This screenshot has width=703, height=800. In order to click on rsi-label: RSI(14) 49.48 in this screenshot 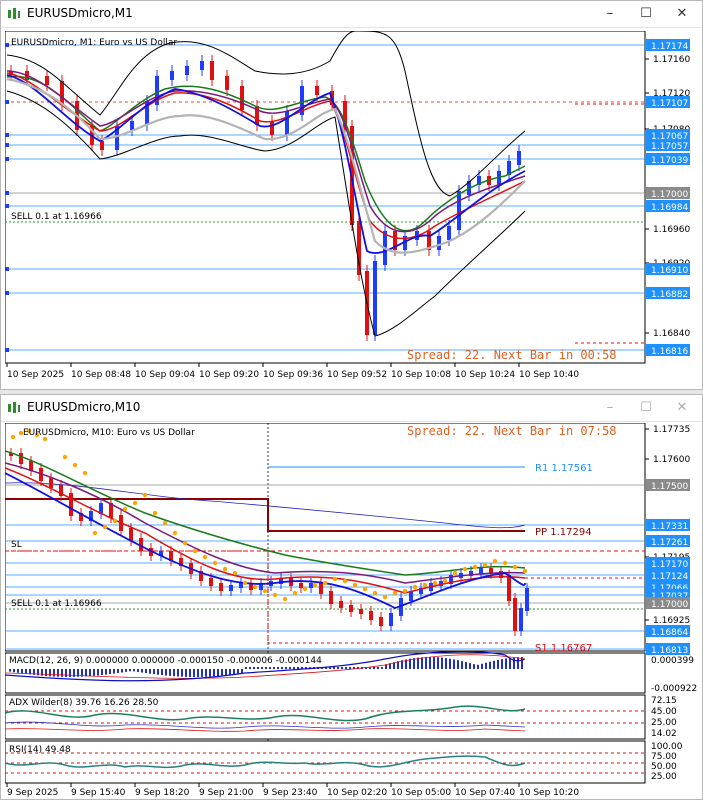, I will do `click(40, 750)`.